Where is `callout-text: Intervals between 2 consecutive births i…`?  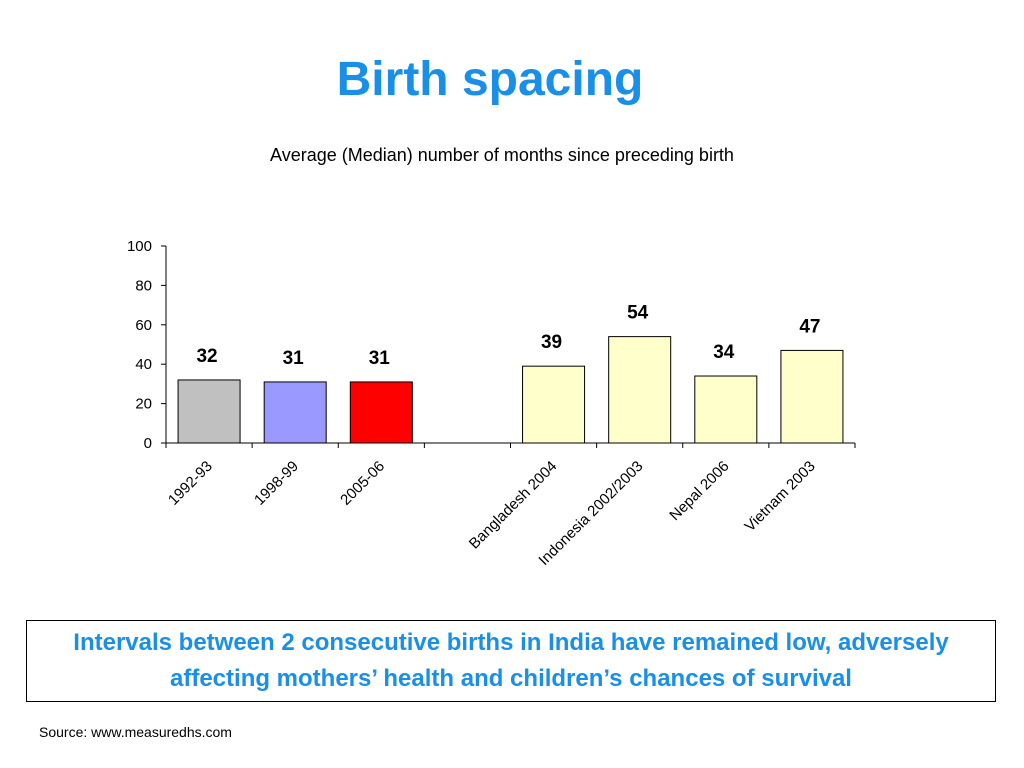 callout-text: Intervals between 2 consecutive births i… is located at coordinates (511, 660).